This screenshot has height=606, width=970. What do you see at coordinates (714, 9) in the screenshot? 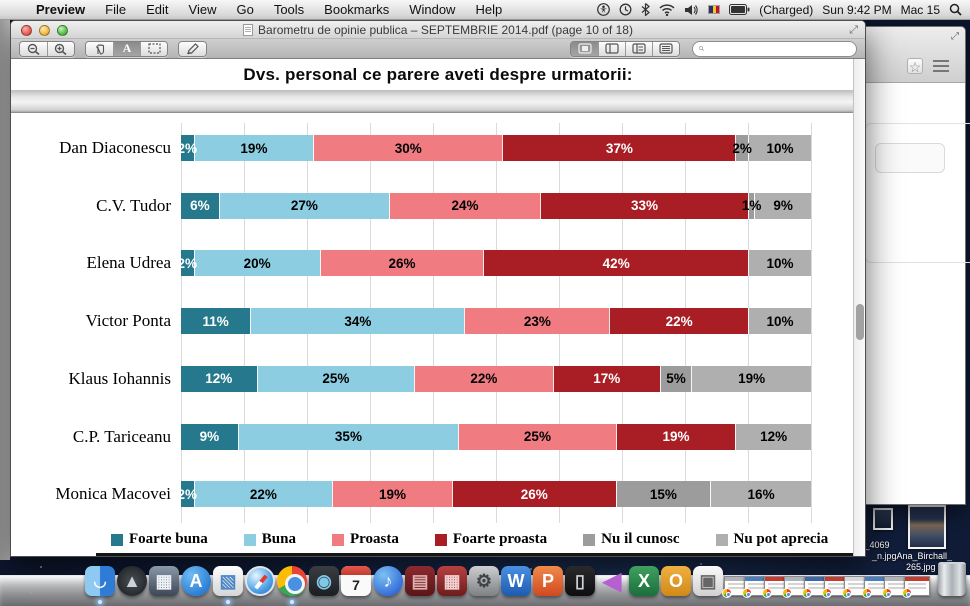
I see `romanian-flag-input-icon` at bounding box center [714, 9].